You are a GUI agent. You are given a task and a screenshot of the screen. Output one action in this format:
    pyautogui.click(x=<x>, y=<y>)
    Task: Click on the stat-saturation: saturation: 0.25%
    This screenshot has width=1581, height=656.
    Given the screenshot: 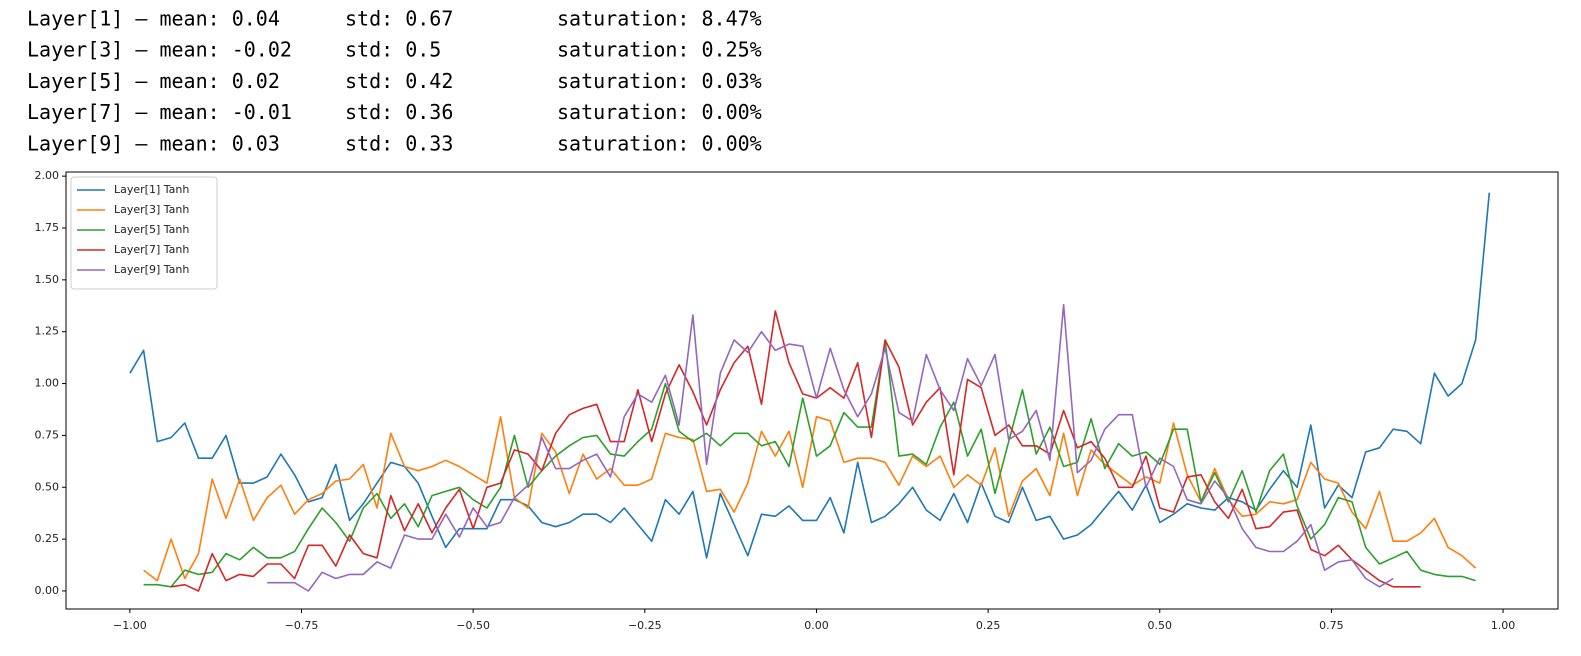 What is the action you would take?
    pyautogui.click(x=659, y=50)
    